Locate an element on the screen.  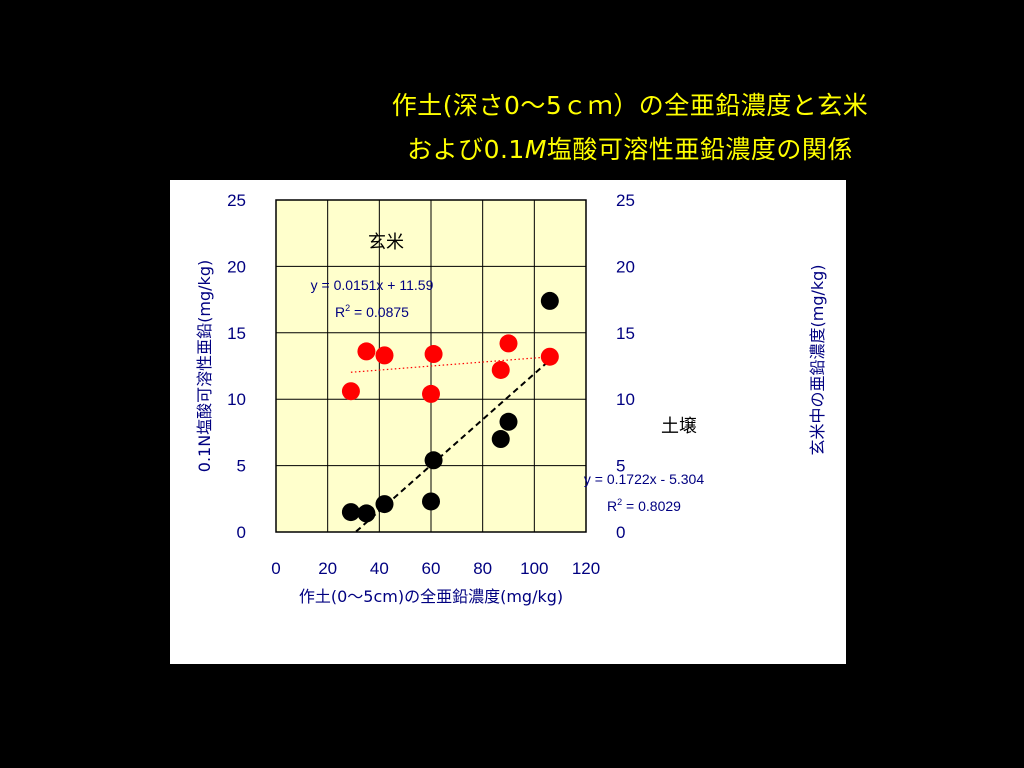
title-line-2: および0.1M塩酸可溶性亜鉛濃度の関係 is located at coordinates (630, 150).